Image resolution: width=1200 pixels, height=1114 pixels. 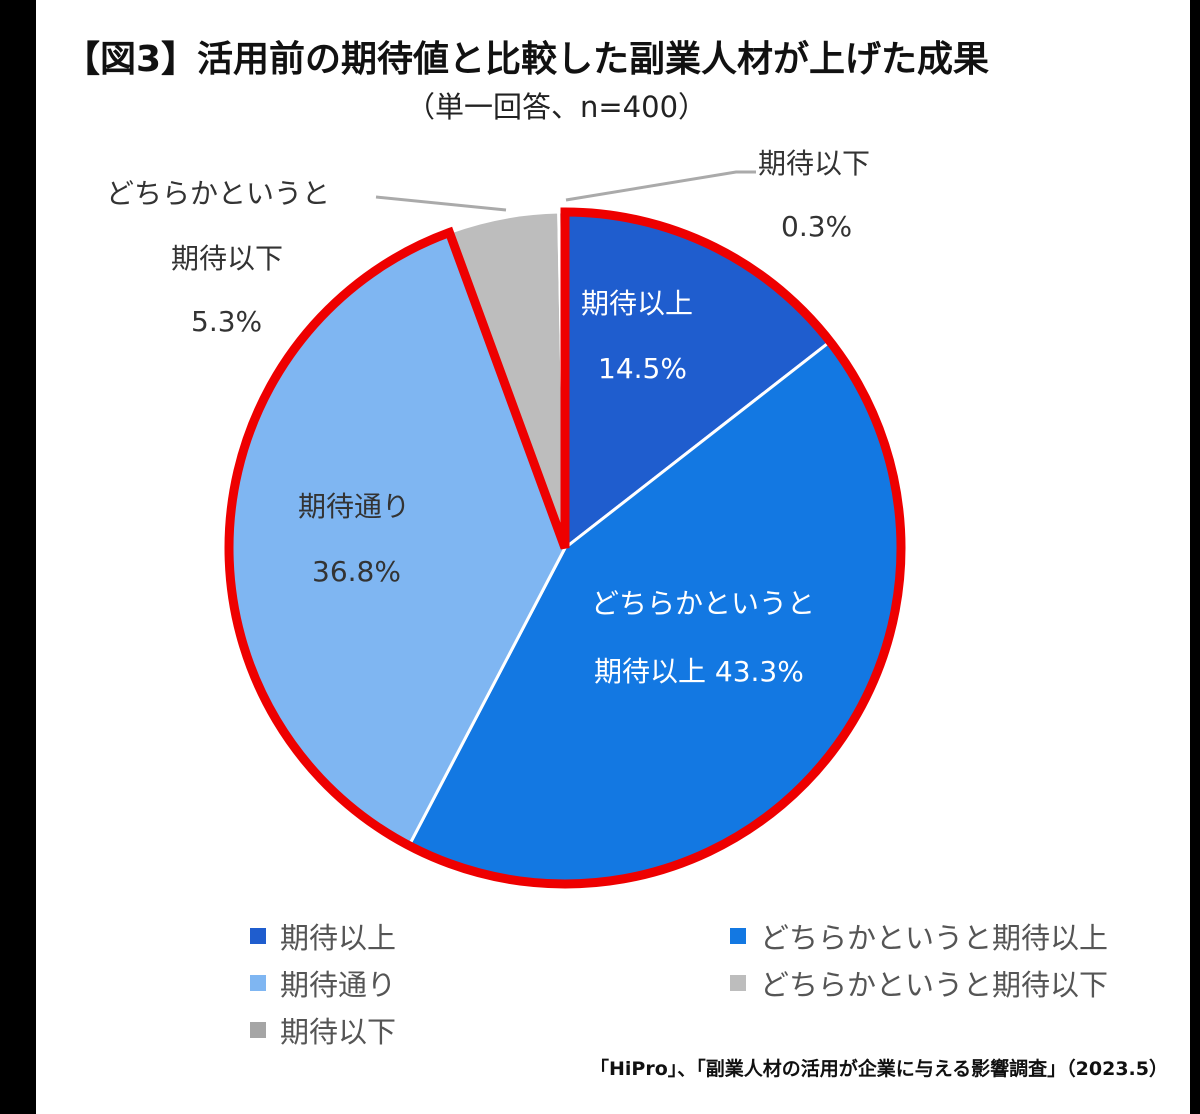 I want to click on legend-item-s3: どちらかというと期待以下, so click(x=919, y=983).